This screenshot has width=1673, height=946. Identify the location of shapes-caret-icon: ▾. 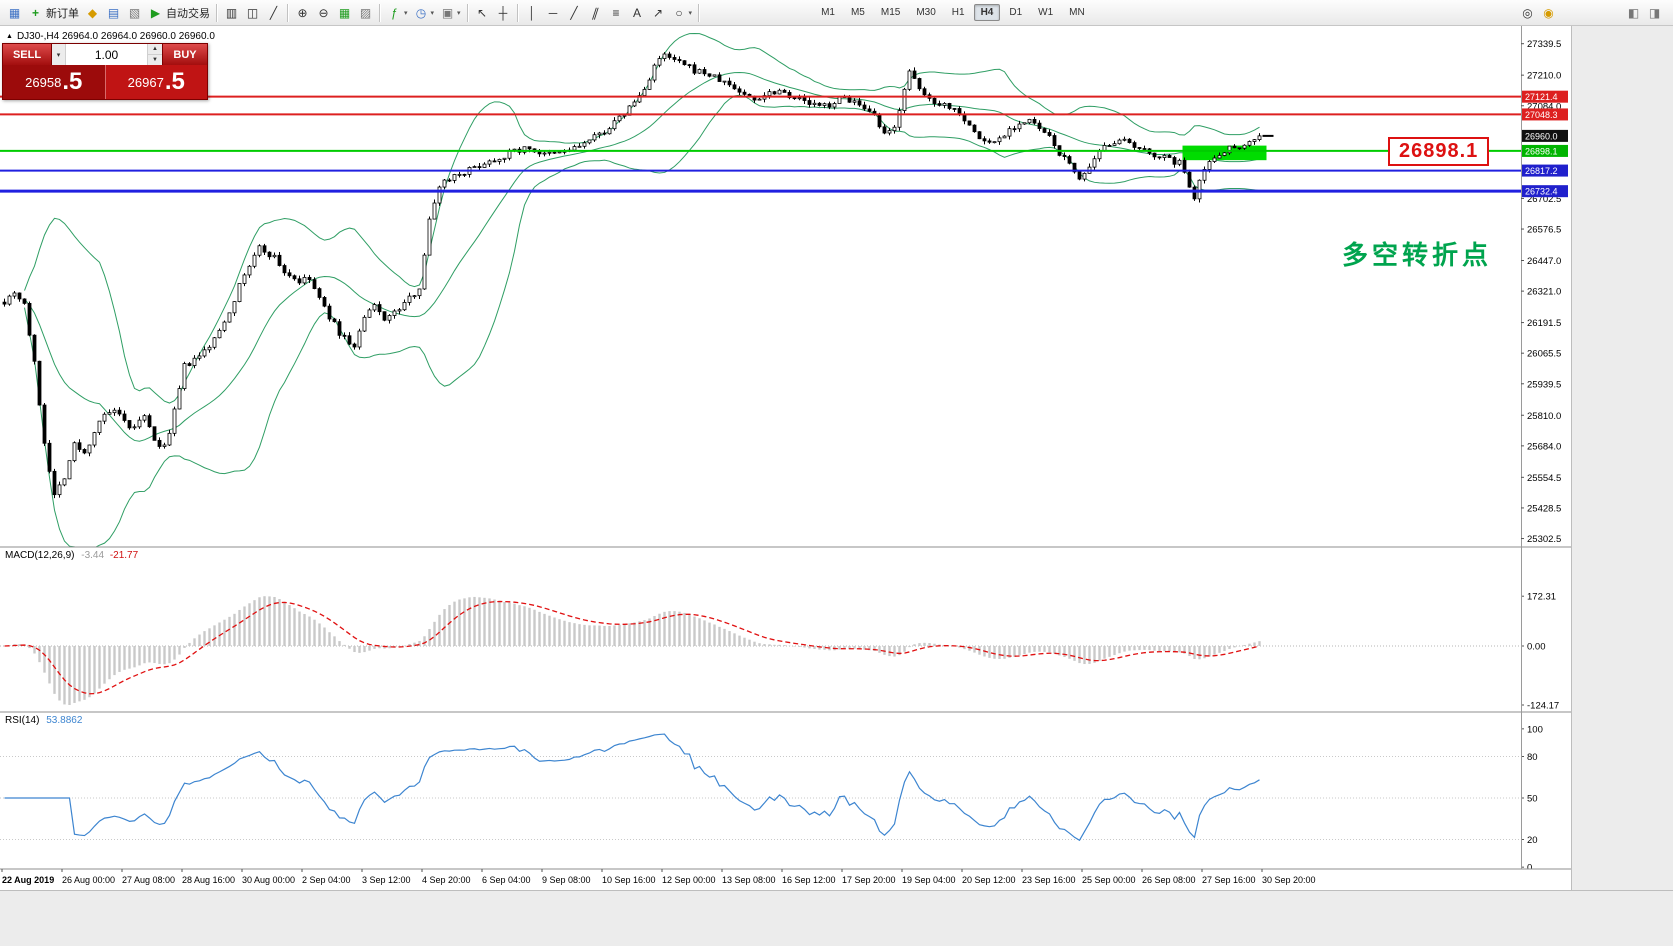
(690, 13).